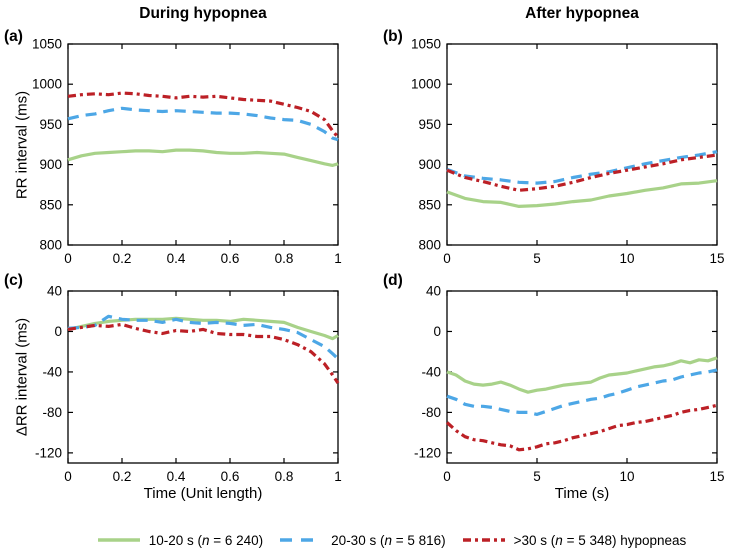 This screenshot has width=749, height=558. What do you see at coordinates (22, 145) in the screenshot?
I see `y-axis-label-rr-interval: RR interval (ms)` at bounding box center [22, 145].